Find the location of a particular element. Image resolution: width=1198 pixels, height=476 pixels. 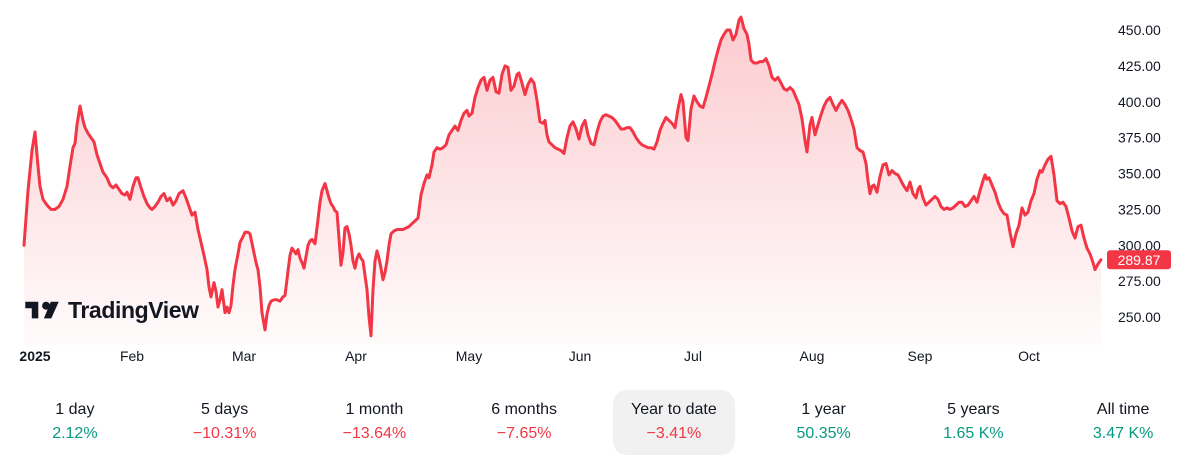

range-button-year-to-date: Year to date −3.41% is located at coordinates (674, 422).